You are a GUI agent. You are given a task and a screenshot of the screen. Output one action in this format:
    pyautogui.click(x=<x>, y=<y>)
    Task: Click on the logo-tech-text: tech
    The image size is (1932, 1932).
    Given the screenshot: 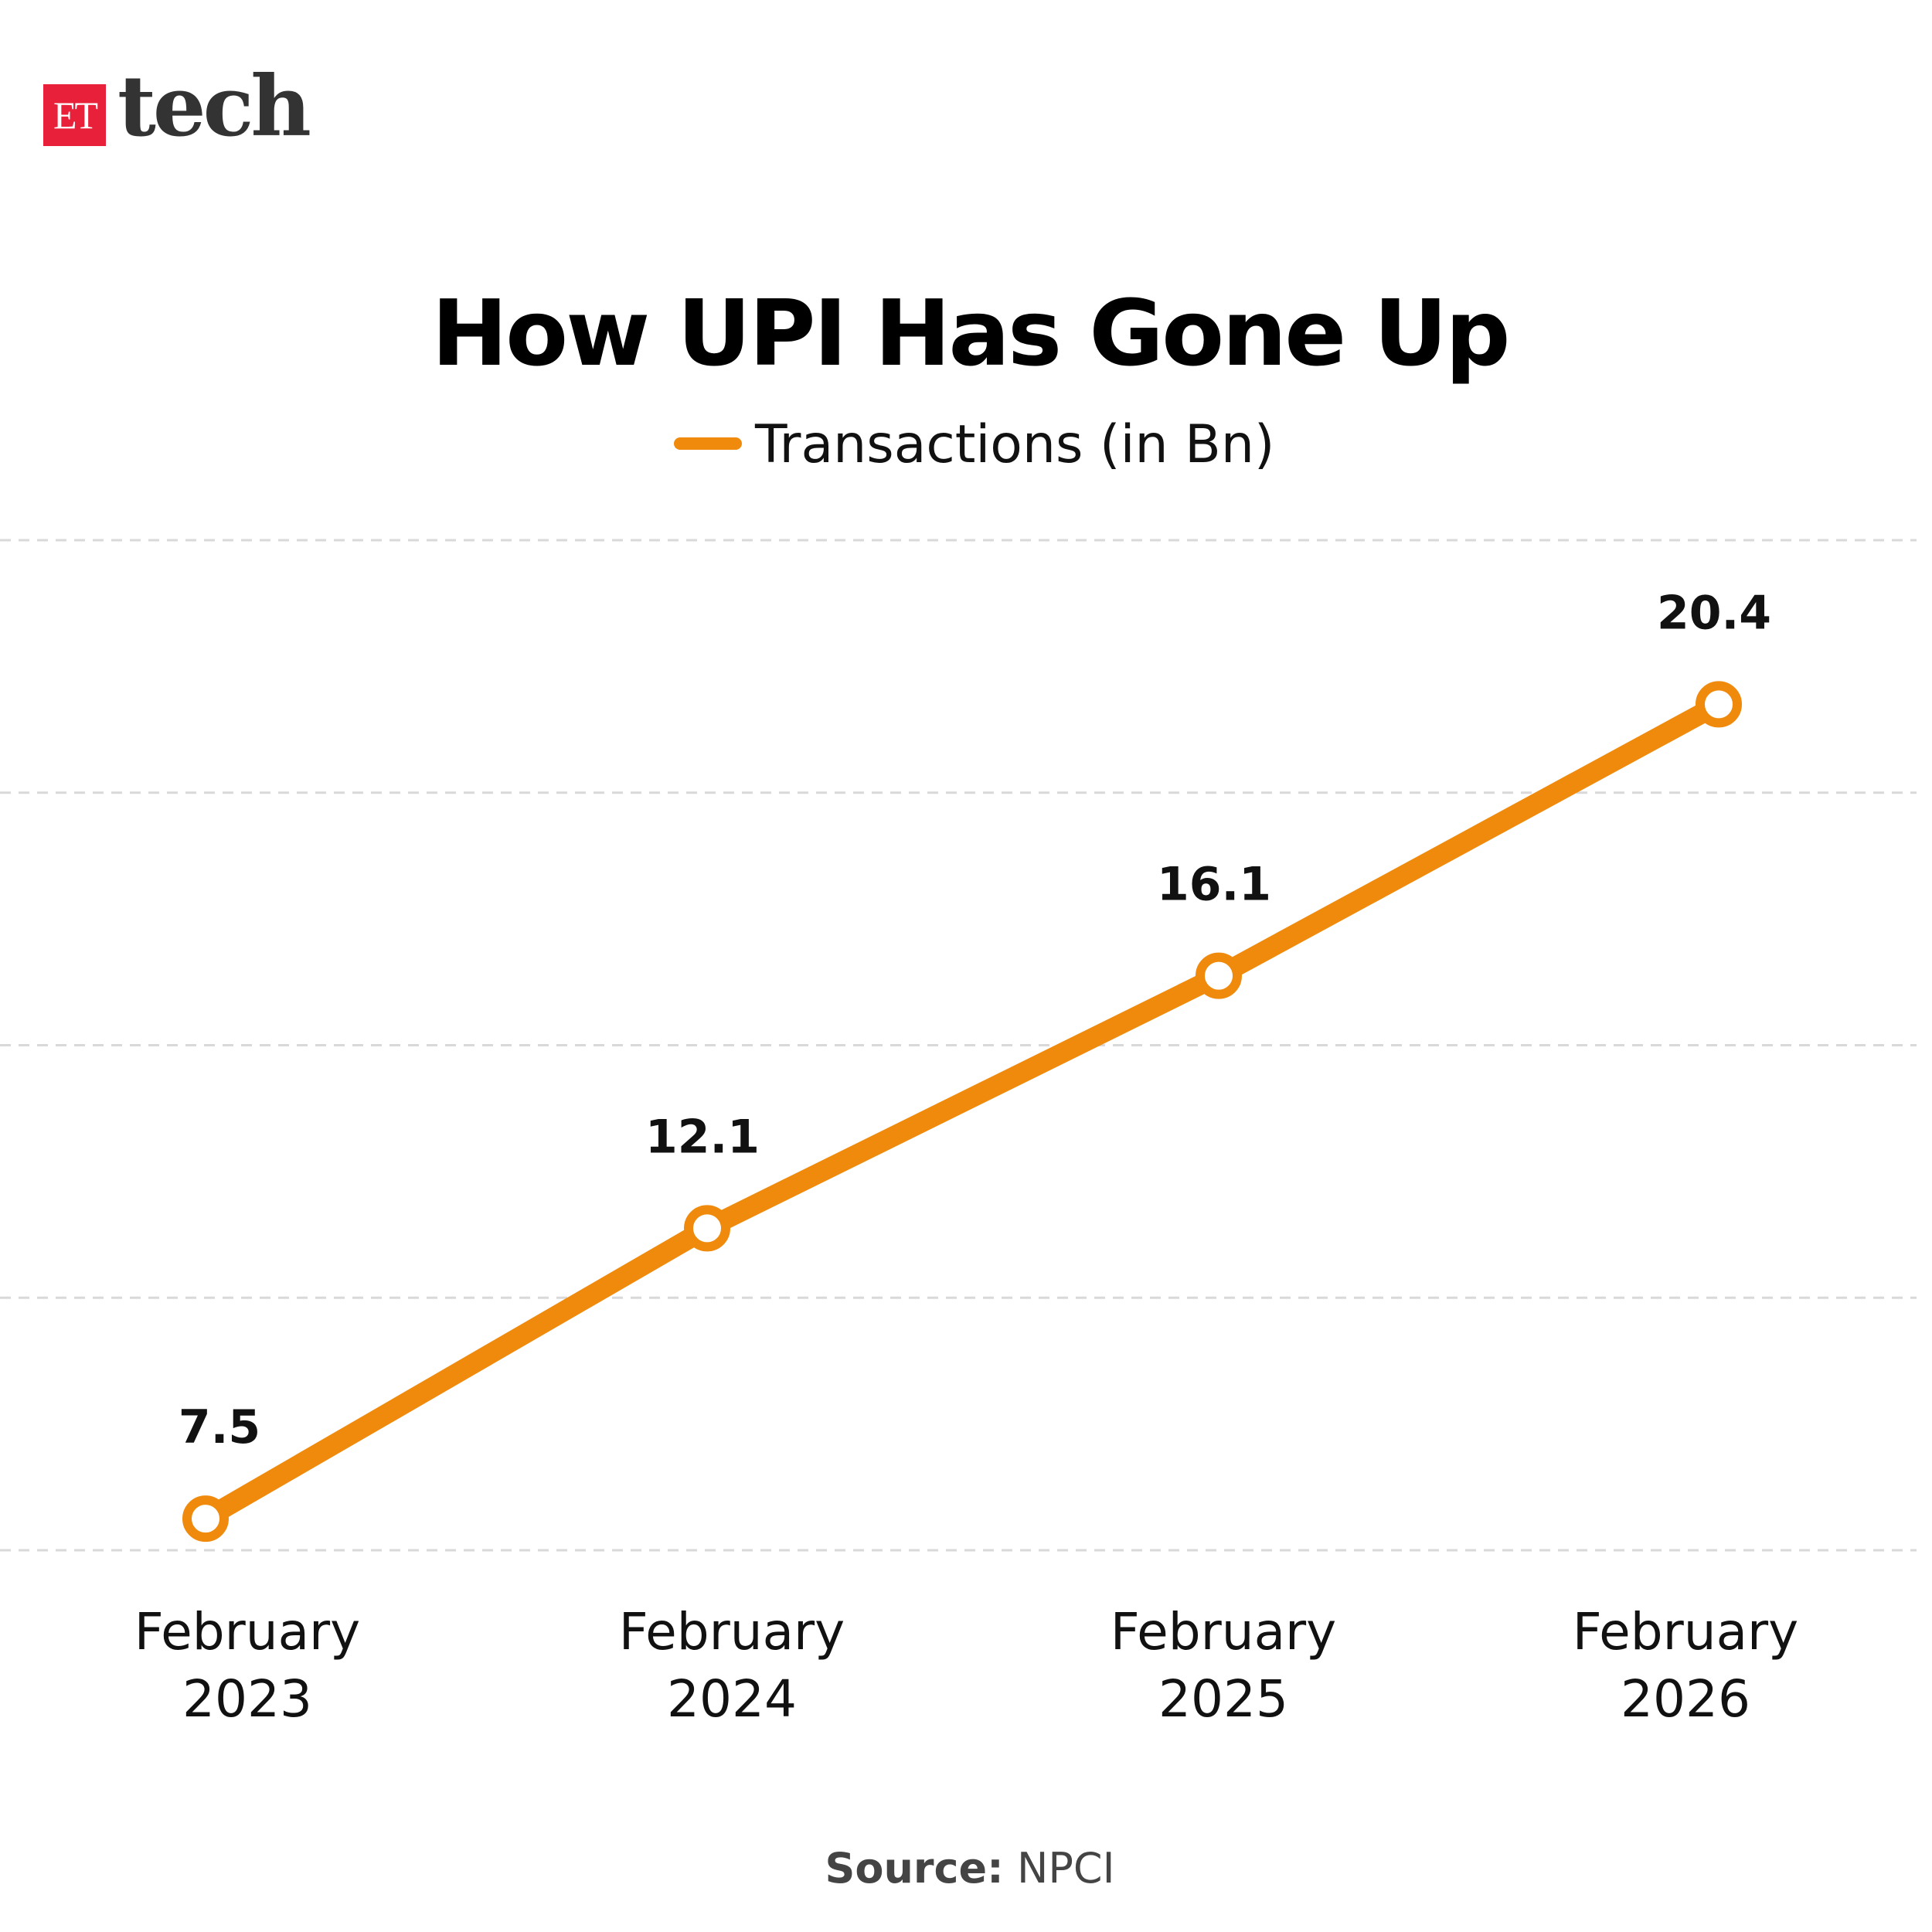 What is the action you would take?
    pyautogui.click(x=214, y=106)
    